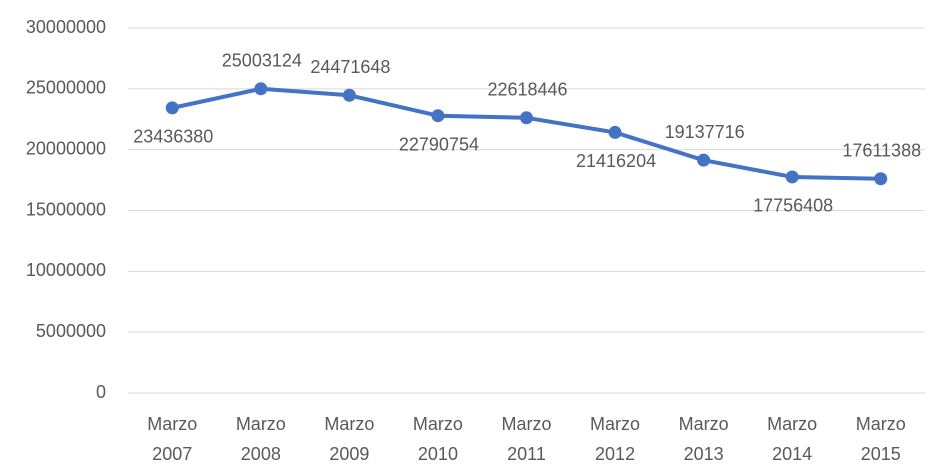  What do you see at coordinates (101, 392) in the screenshot?
I see `y-tick-label: 0` at bounding box center [101, 392].